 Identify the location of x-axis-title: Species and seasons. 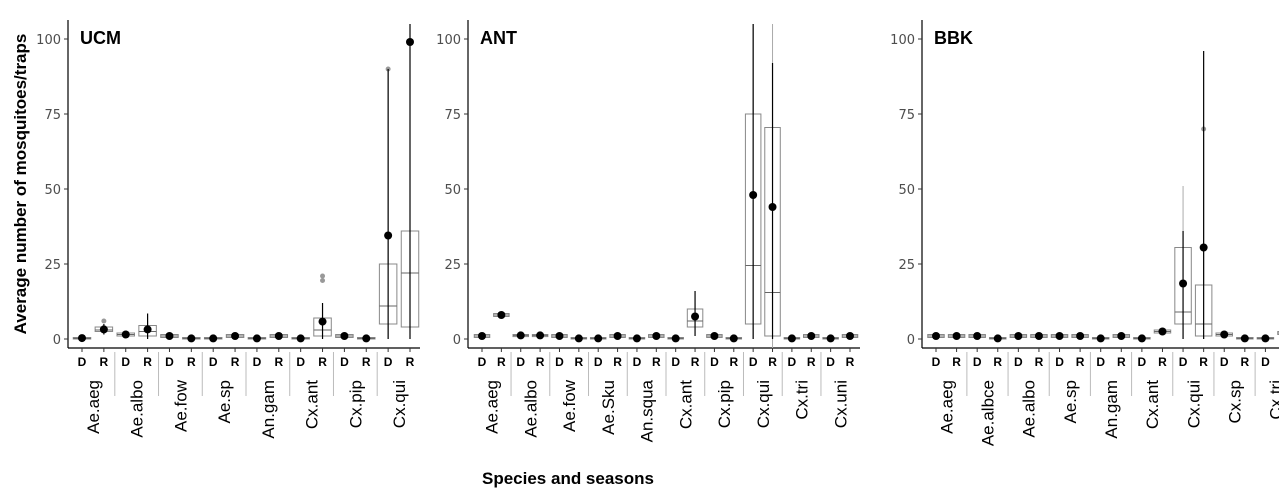
(568, 478).